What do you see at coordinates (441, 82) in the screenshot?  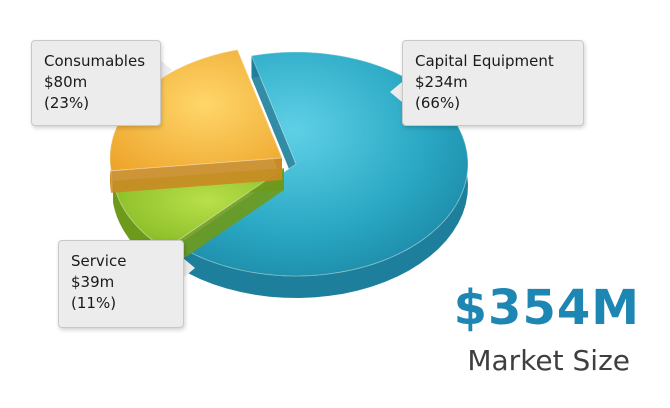 I see `capital-equipment-value: $234m` at bounding box center [441, 82].